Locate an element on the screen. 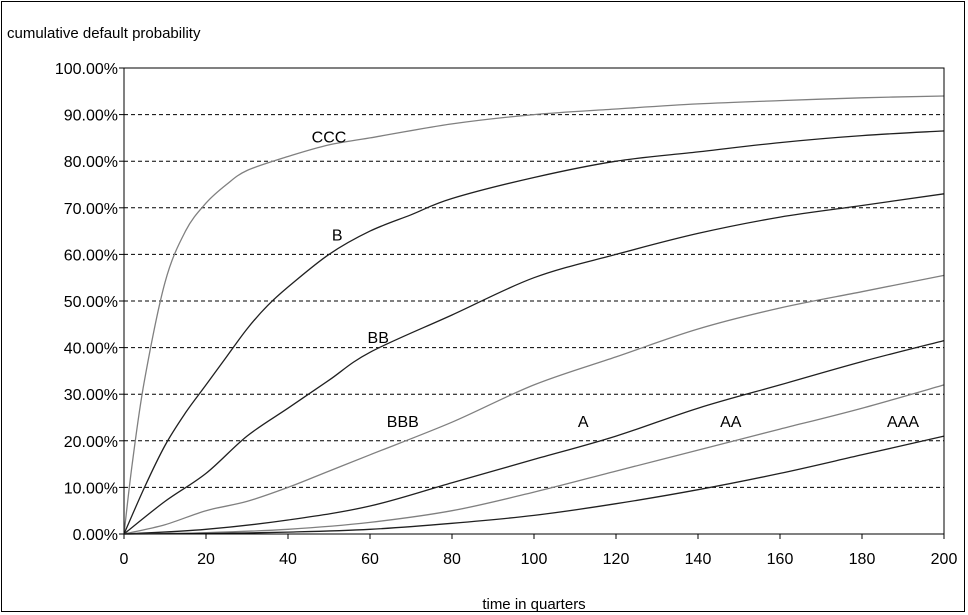 The width and height of the screenshot is (968, 615). y-tick-label: 20.00% is located at coordinates (91, 442).